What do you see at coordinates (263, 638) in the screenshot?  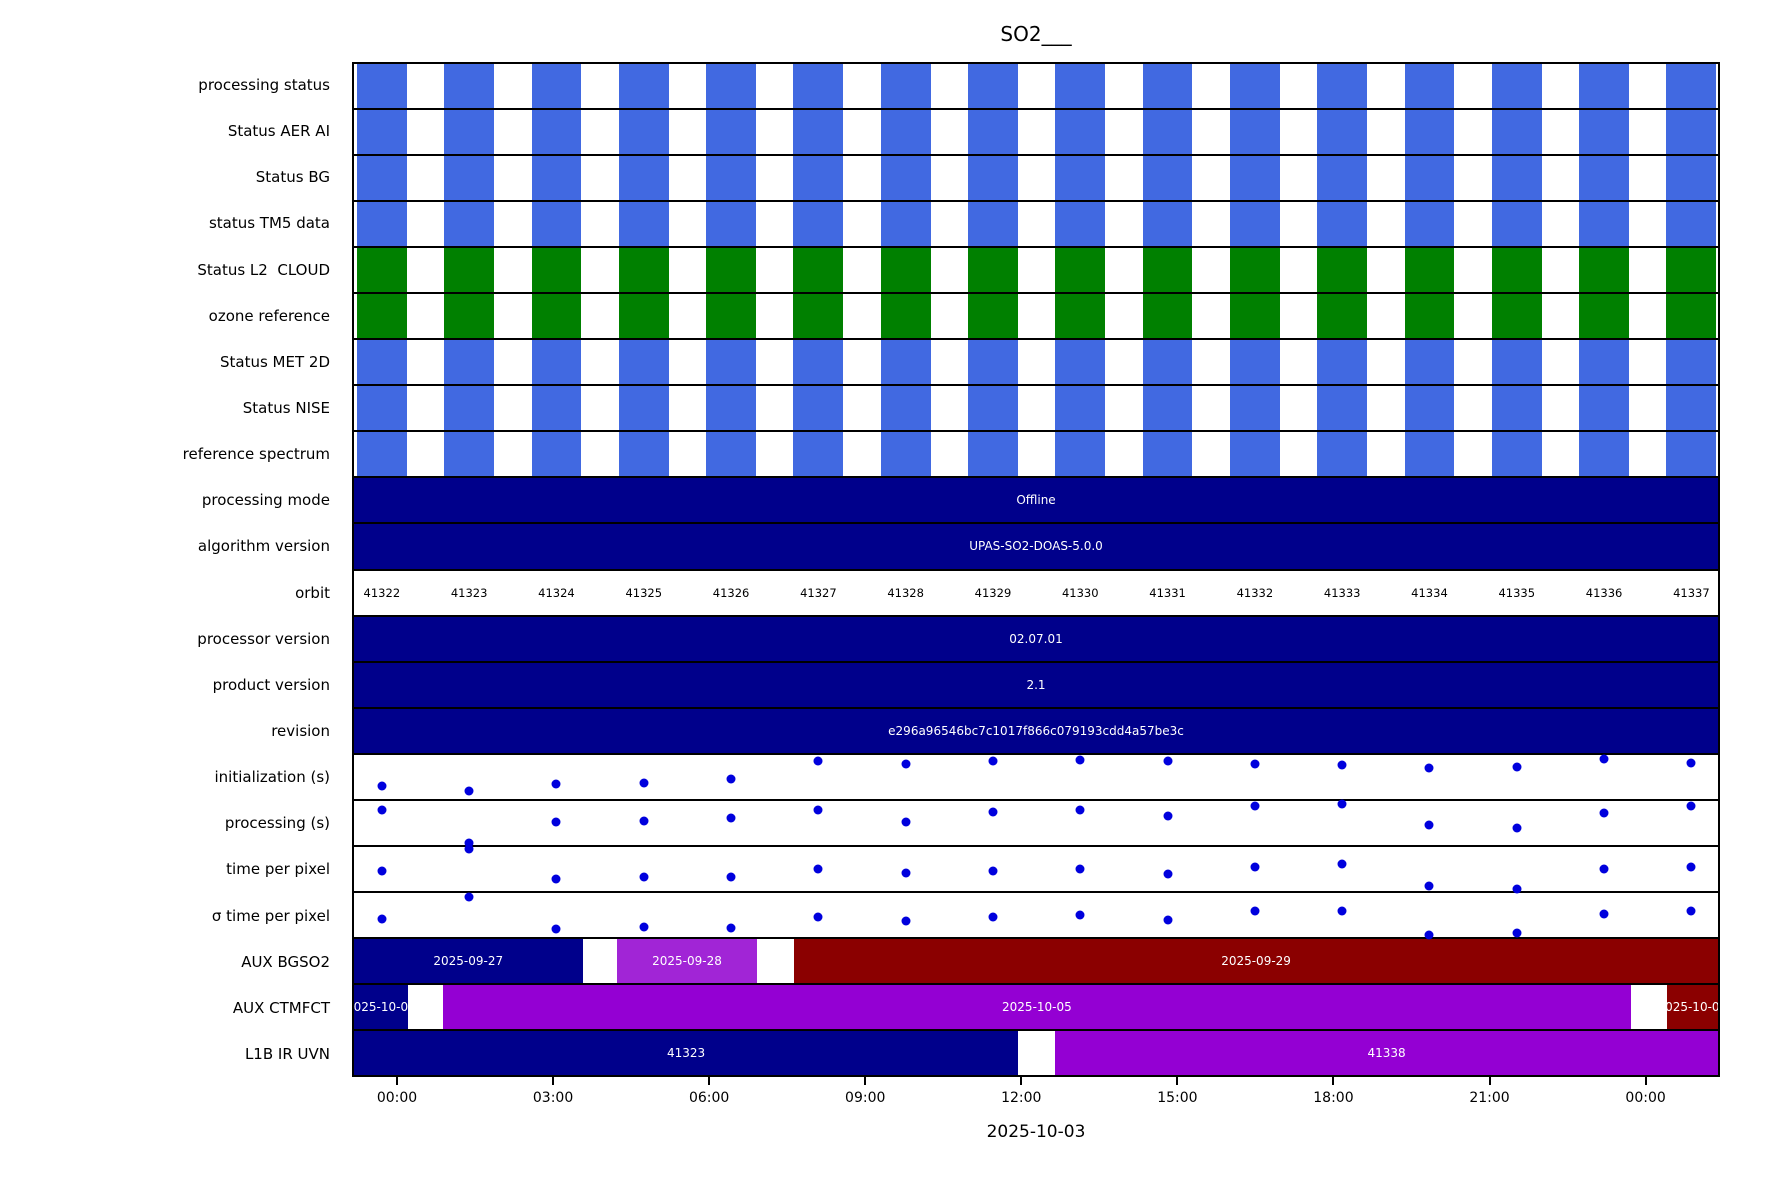 I see `row-label-processor-version: processor version` at bounding box center [263, 638].